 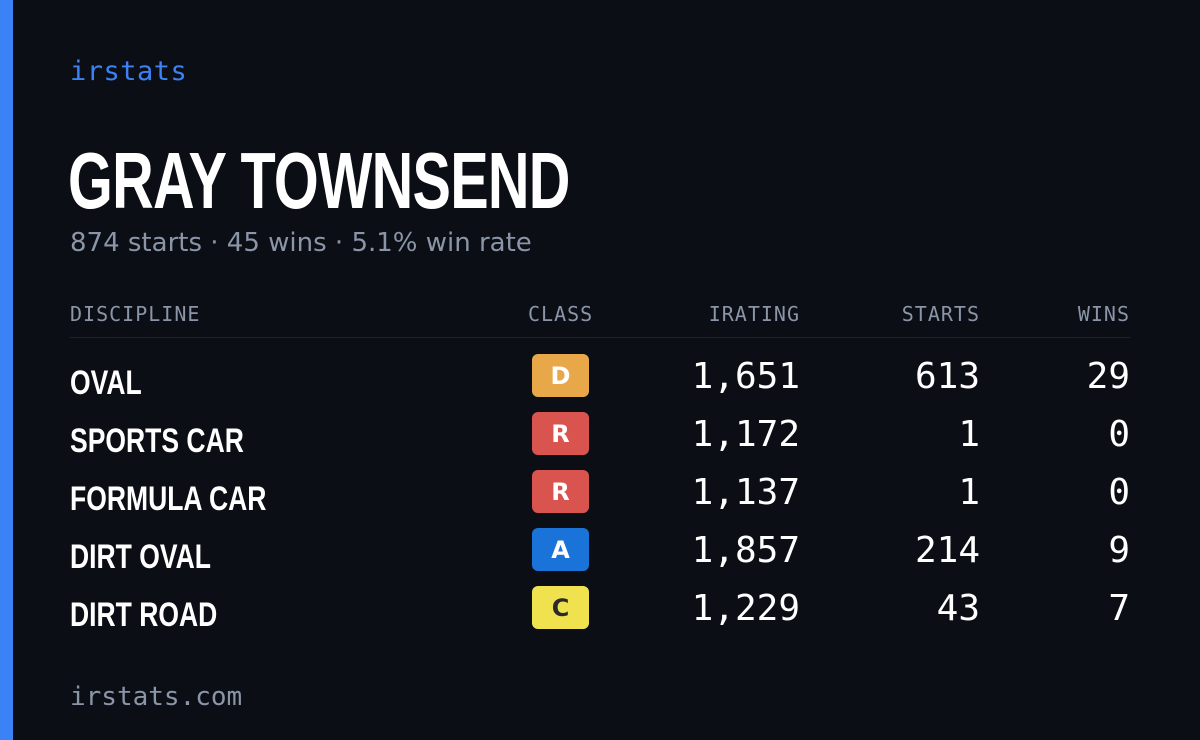 I want to click on header-starts: STARTS, so click(x=940, y=314).